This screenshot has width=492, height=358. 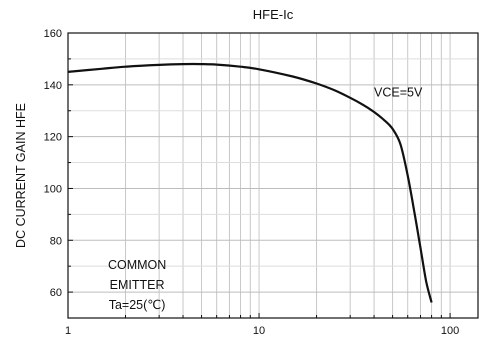 What do you see at coordinates (53, 34) in the screenshot?
I see `y-tick-label: 160` at bounding box center [53, 34].